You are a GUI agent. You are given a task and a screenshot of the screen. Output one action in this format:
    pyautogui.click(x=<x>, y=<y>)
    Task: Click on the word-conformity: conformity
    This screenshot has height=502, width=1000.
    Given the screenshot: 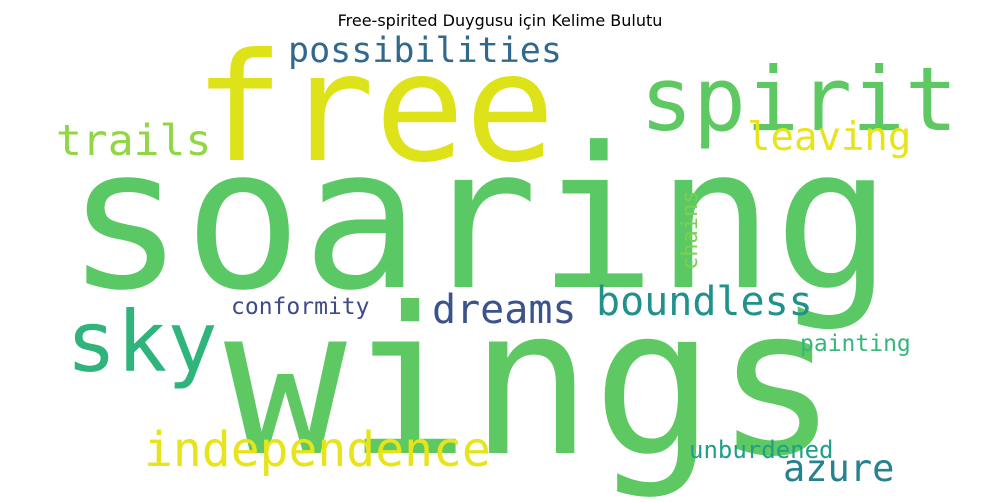 What is the action you would take?
    pyautogui.click(x=300, y=307)
    